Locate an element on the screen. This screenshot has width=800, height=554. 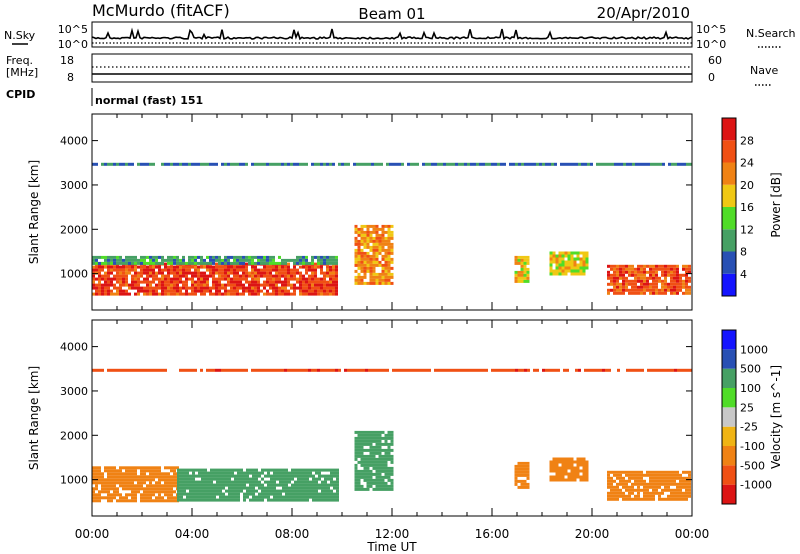
beam-title: Beam 01 is located at coordinates (391, 14).